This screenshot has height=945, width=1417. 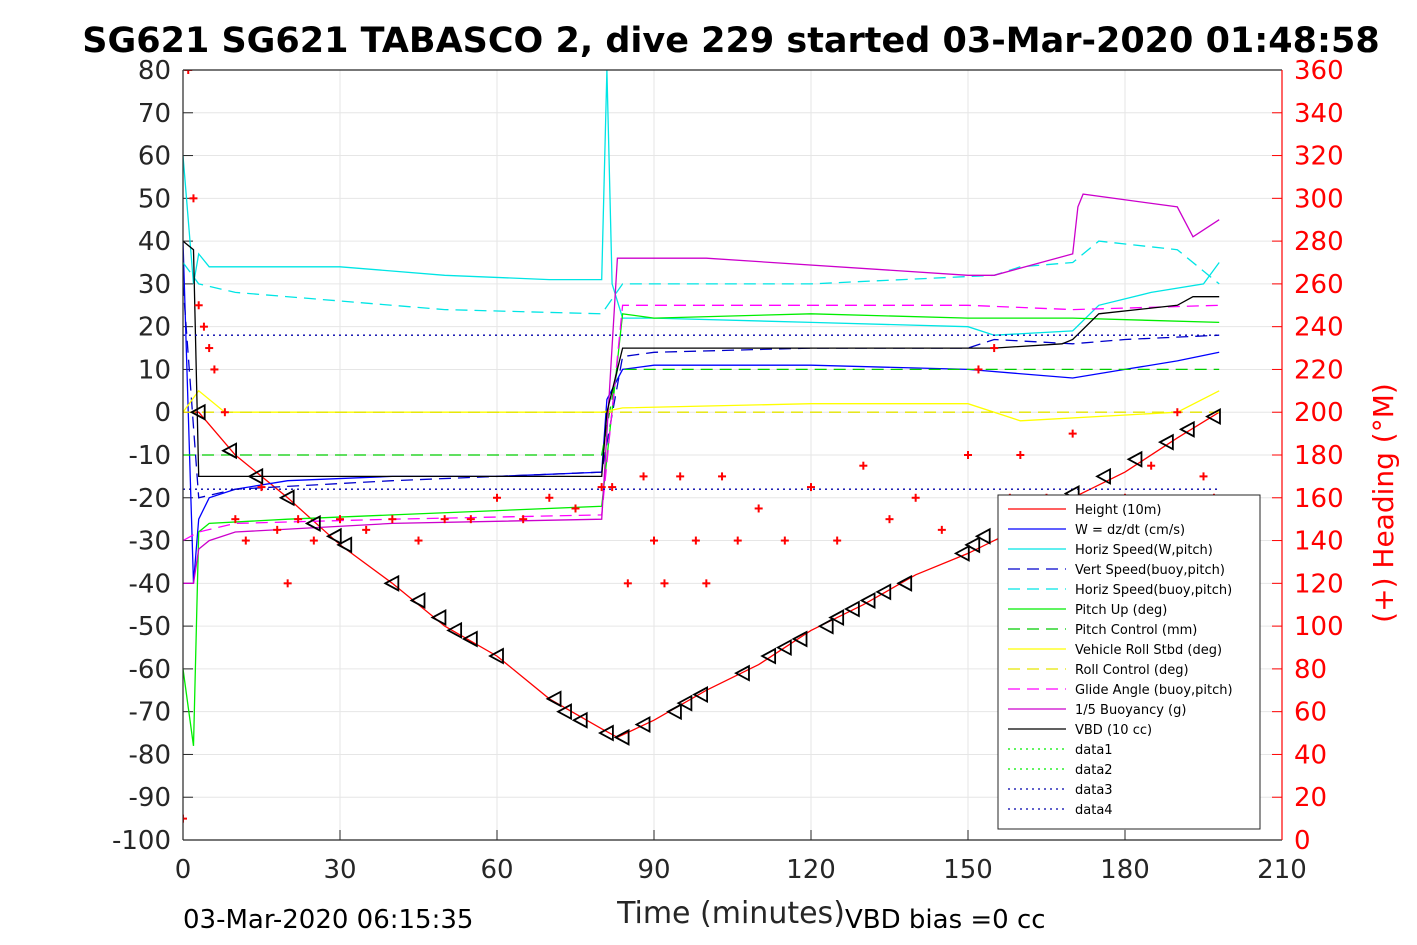 What do you see at coordinates (1310, 713) in the screenshot?
I see `y-right-tick-label: 60` at bounding box center [1310, 713].